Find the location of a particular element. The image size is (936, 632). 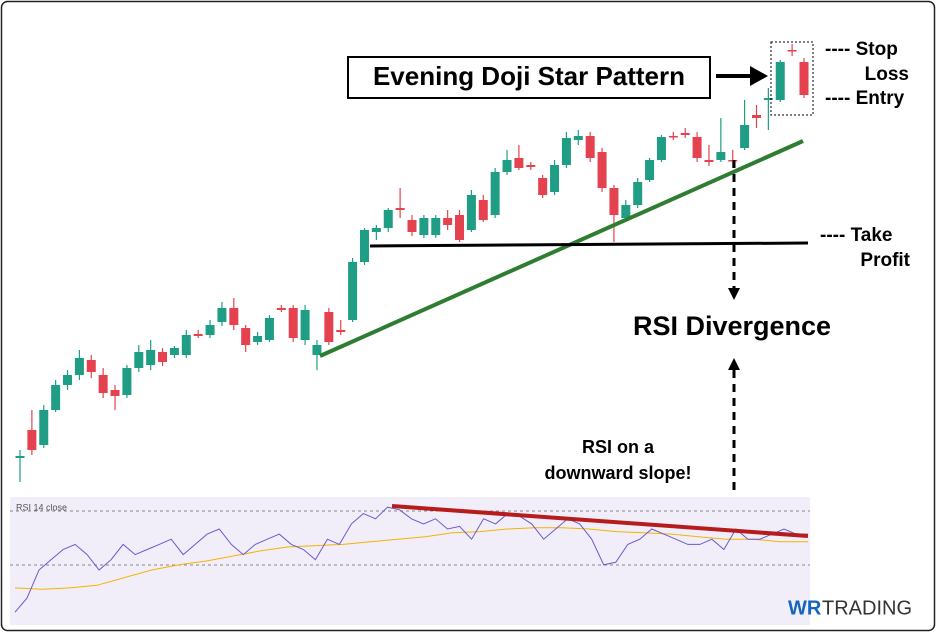

pattern-label-box is located at coordinates (529, 77).